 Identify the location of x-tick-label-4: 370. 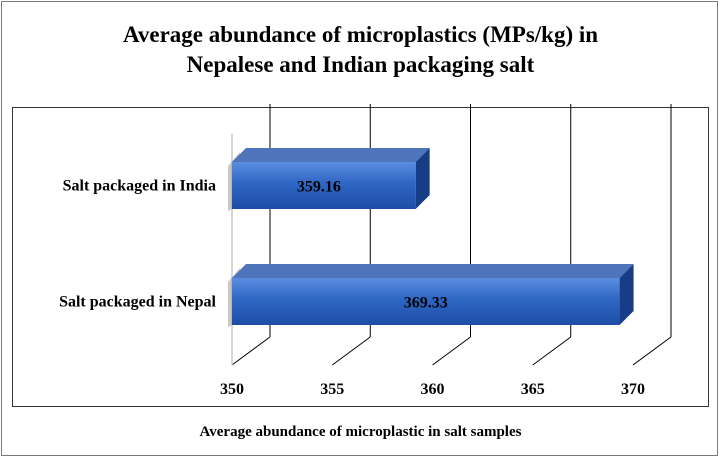
(633, 389).